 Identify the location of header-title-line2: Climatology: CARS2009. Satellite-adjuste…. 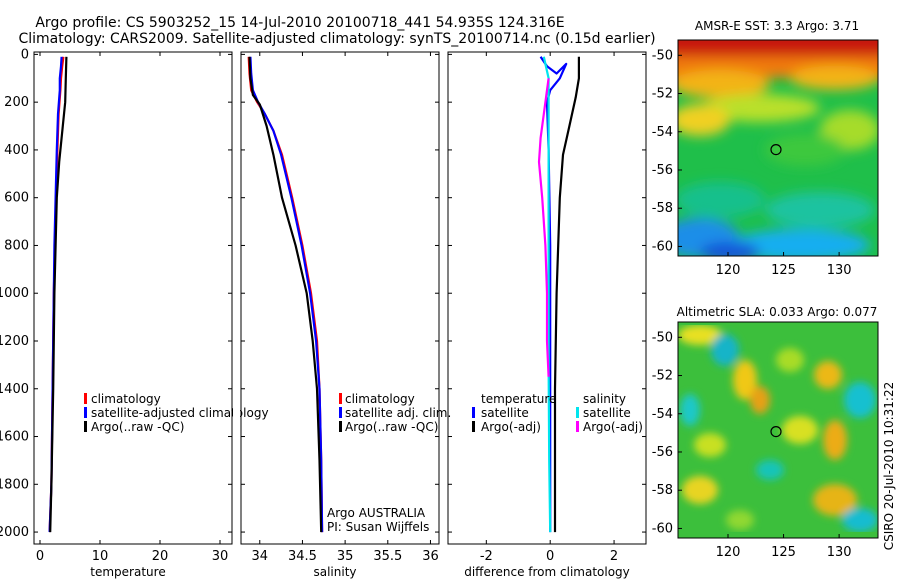
(336, 39).